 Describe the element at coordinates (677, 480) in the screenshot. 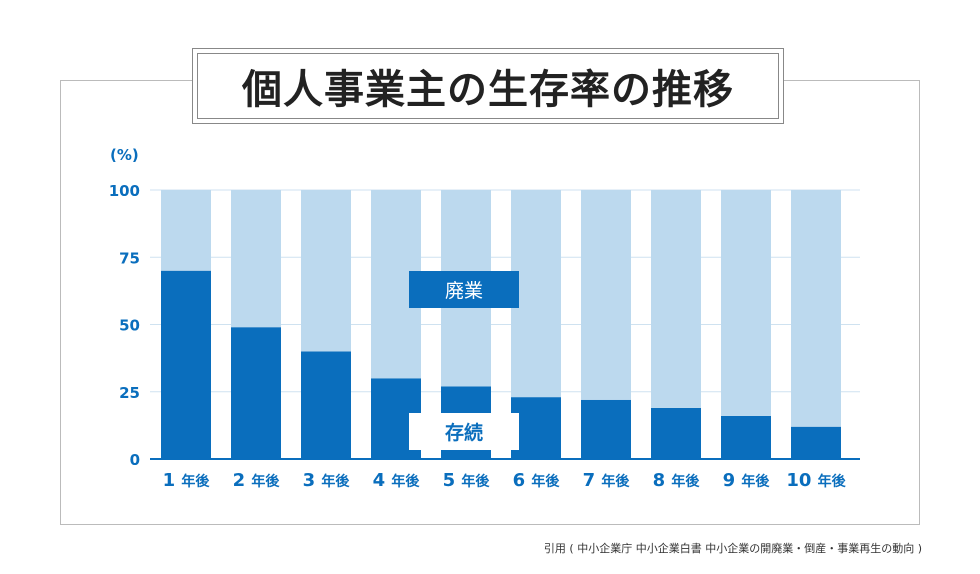

I see `x-tick-label: 8 年後` at that location.